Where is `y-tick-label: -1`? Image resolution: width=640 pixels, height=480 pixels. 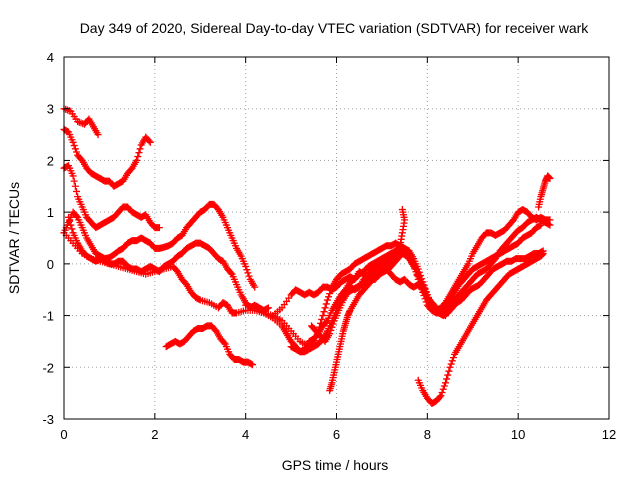 y-tick-label: -1 is located at coordinates (48, 316).